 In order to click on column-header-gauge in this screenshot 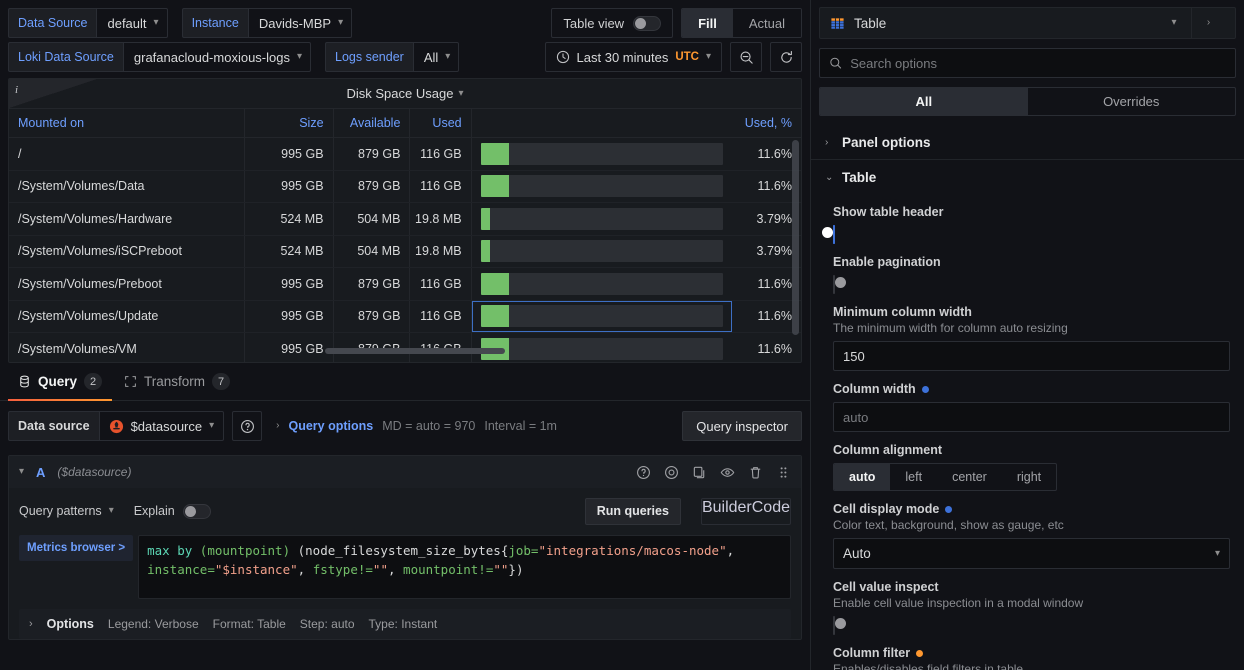, I will do `click(602, 123)`.